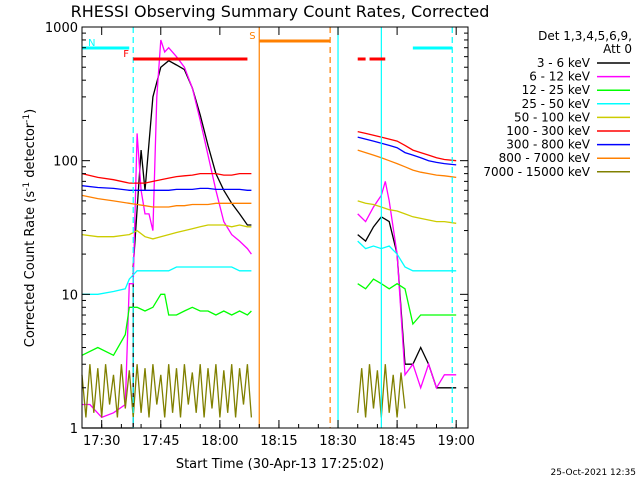 This screenshot has width=640, height=480. I want to click on series-800-7000-kev, so click(269, 178).